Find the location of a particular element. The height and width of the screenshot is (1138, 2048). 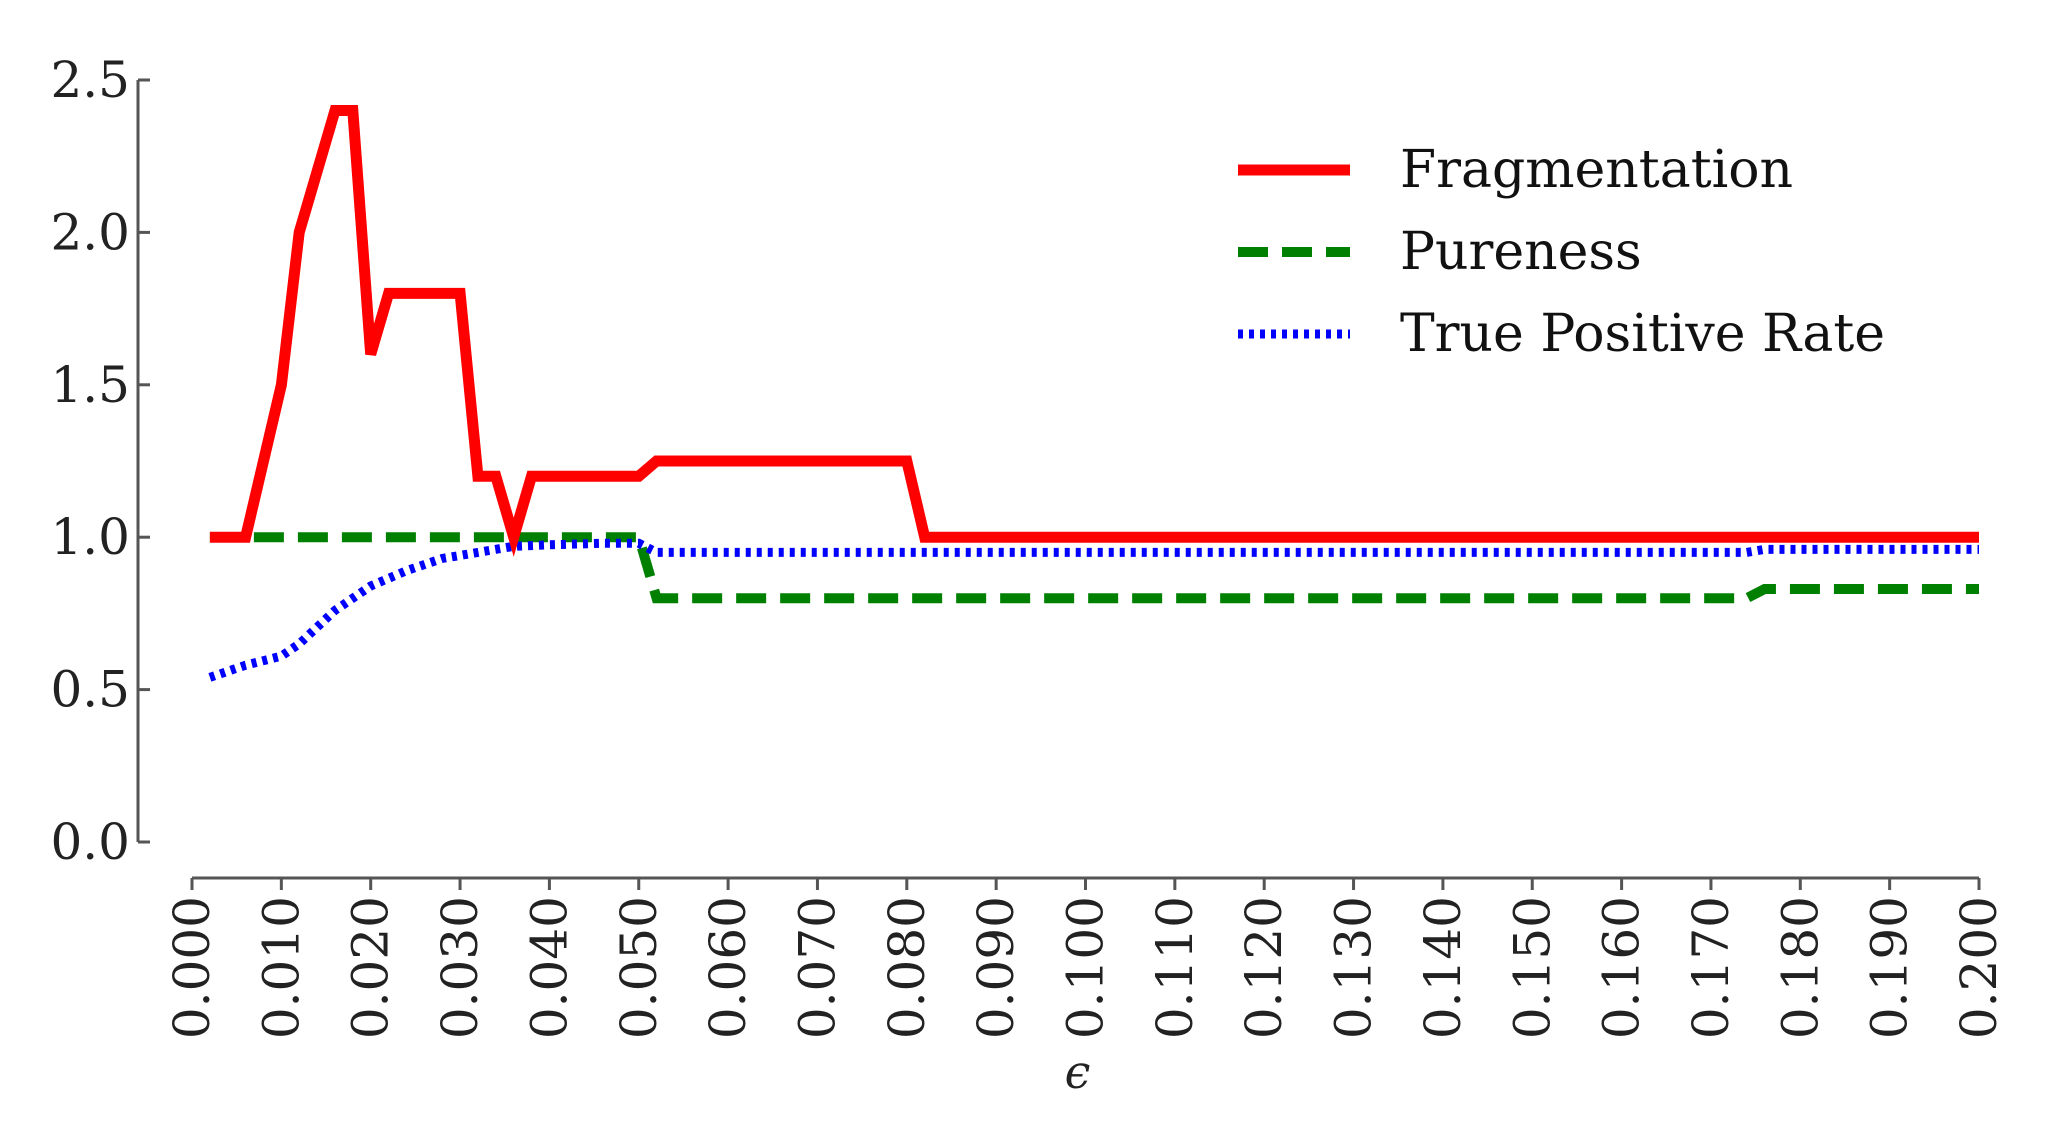

x-tick-label: 0.120 is located at coordinates (1264, 967).